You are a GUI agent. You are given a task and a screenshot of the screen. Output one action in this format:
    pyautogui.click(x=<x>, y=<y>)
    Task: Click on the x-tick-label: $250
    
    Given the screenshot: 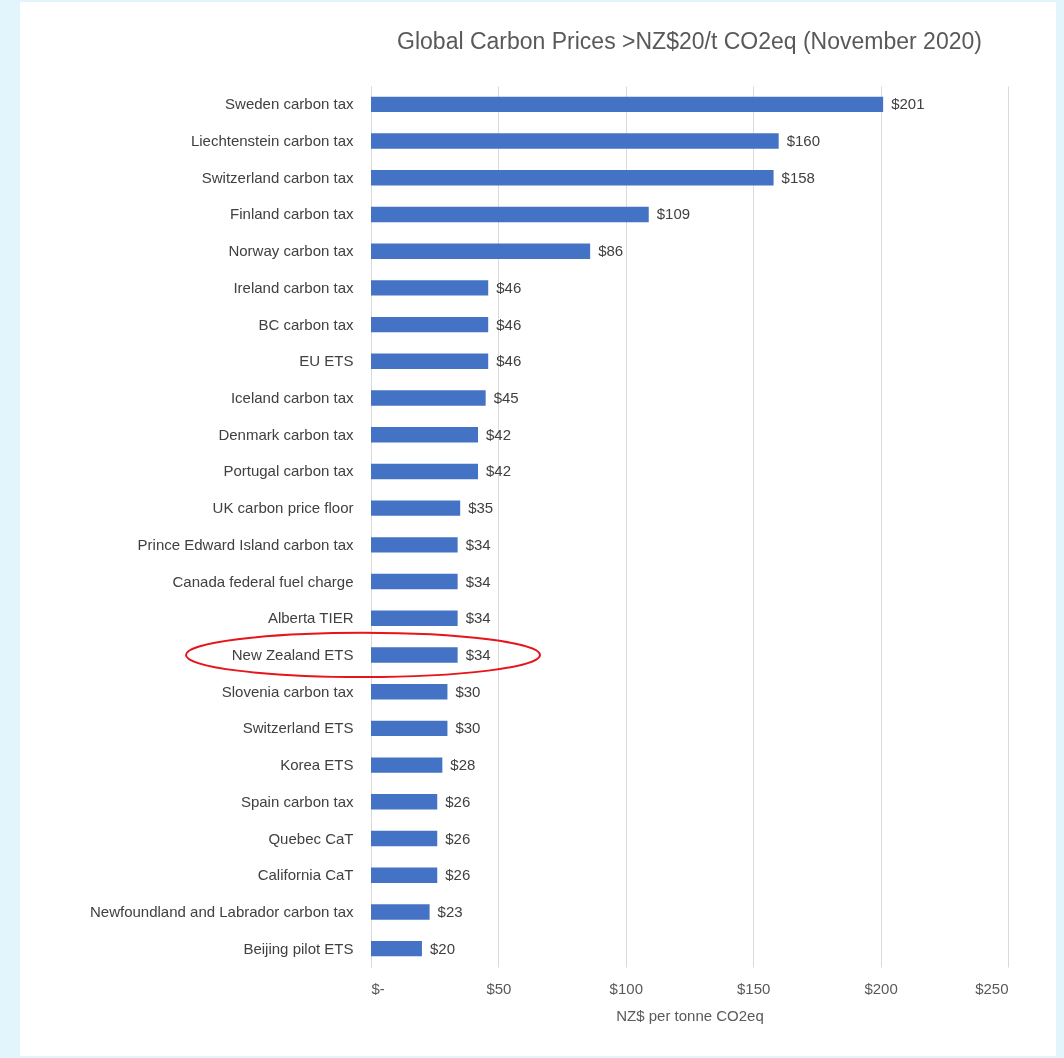 What is the action you would take?
    pyautogui.click(x=992, y=988)
    